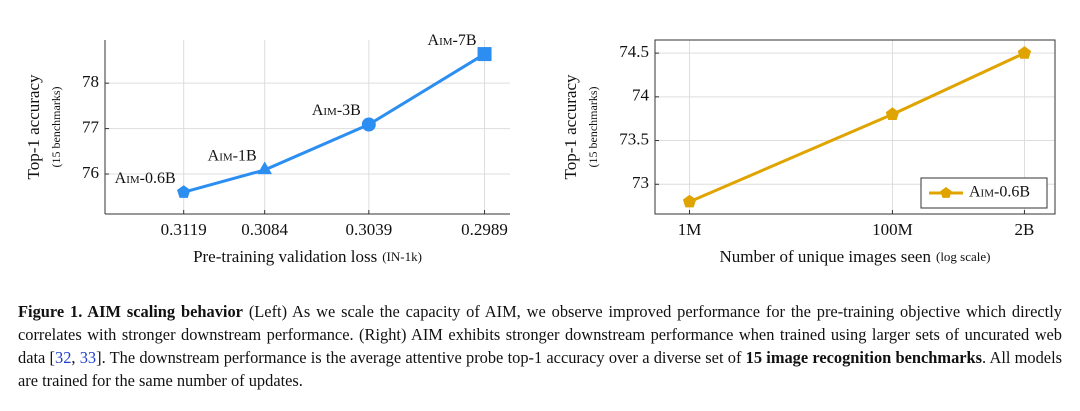  I want to click on point-label: Aim-1B, so click(232, 156).